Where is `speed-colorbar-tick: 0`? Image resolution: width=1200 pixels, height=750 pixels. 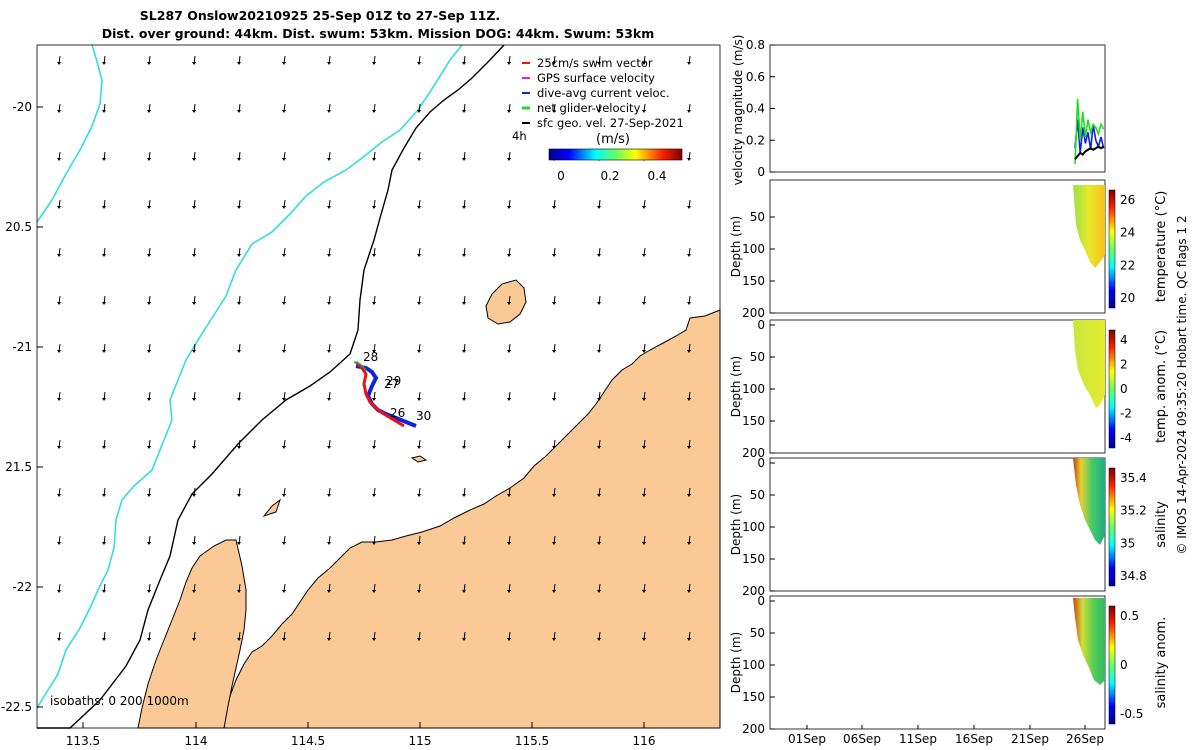
speed-colorbar-tick: 0 is located at coordinates (561, 176).